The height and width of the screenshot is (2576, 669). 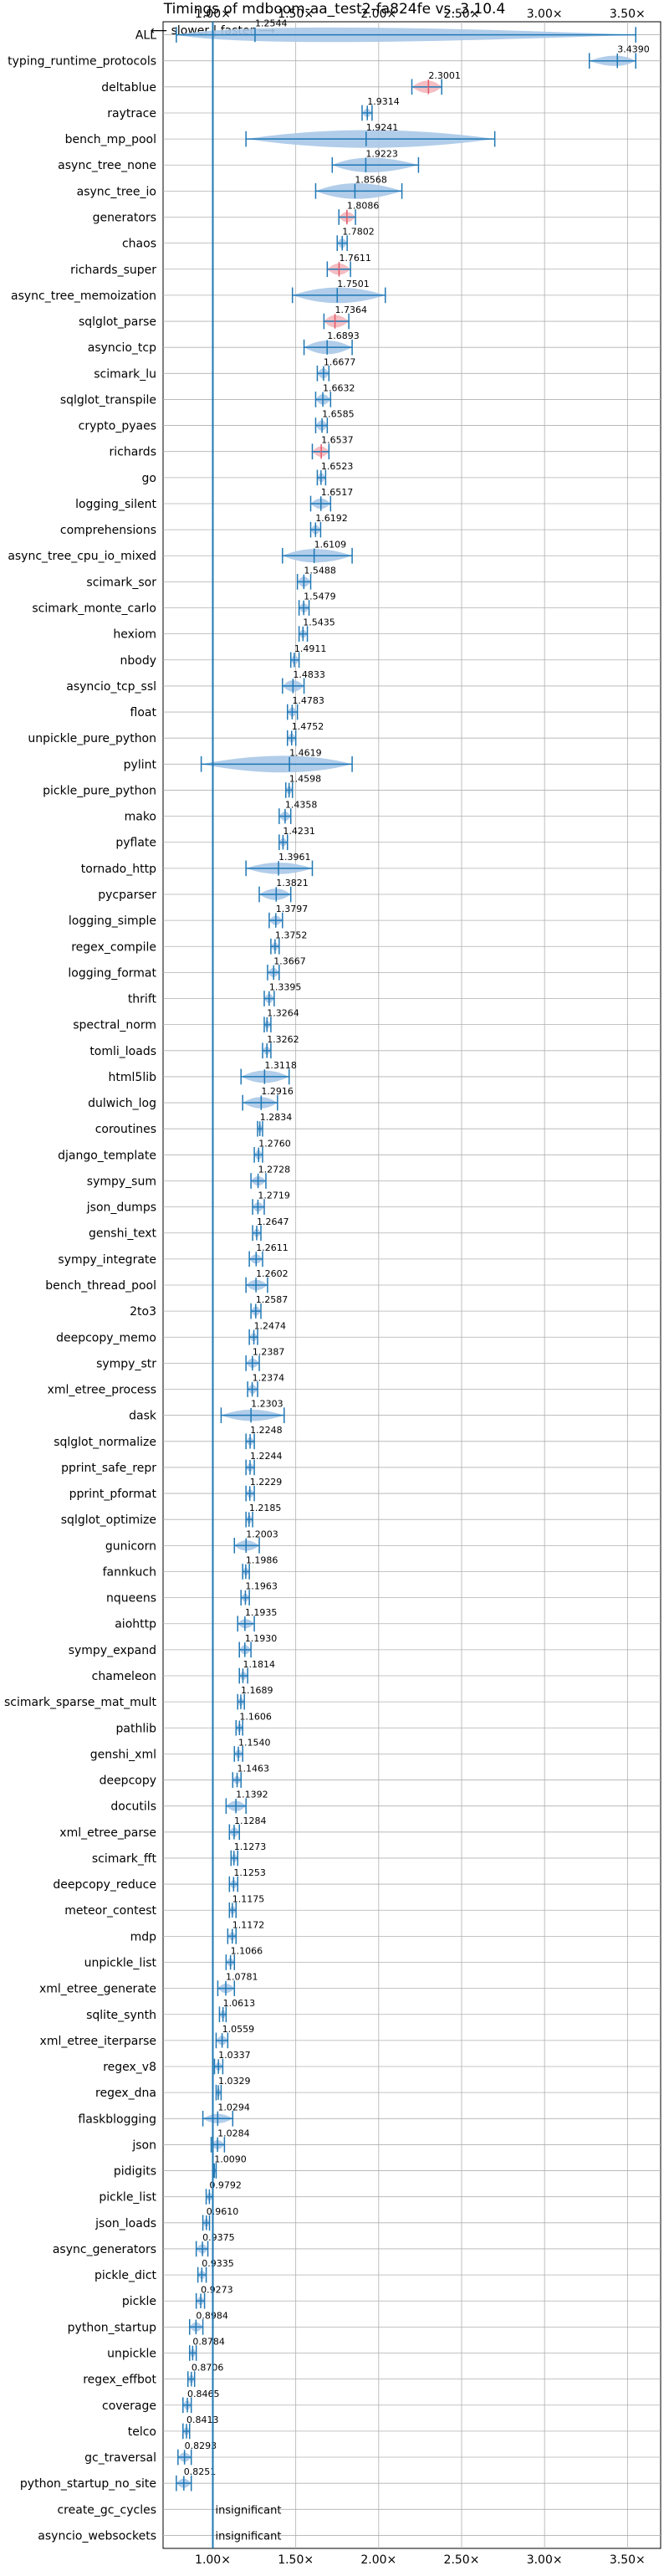 What do you see at coordinates (100, 791) in the screenshot?
I see `category-label: pickle_pure_python` at bounding box center [100, 791].